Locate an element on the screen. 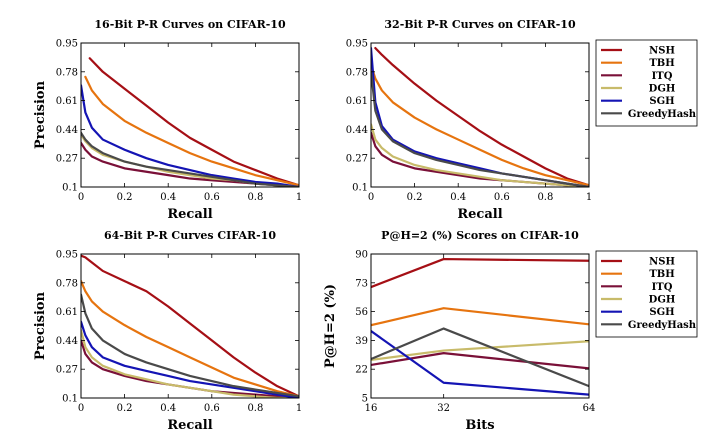 The image size is (717, 445). y-axis-label: P@H=2 (%) is located at coordinates (330, 326).